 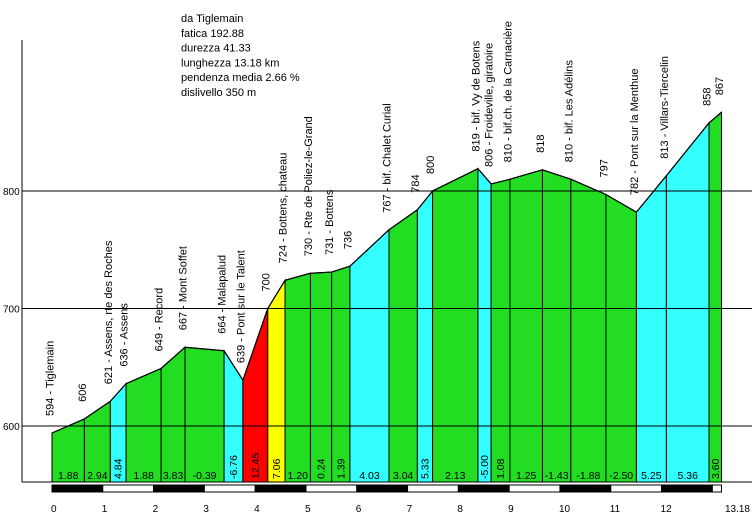 I want to click on point-label-25: 858, so click(x=708, y=96).